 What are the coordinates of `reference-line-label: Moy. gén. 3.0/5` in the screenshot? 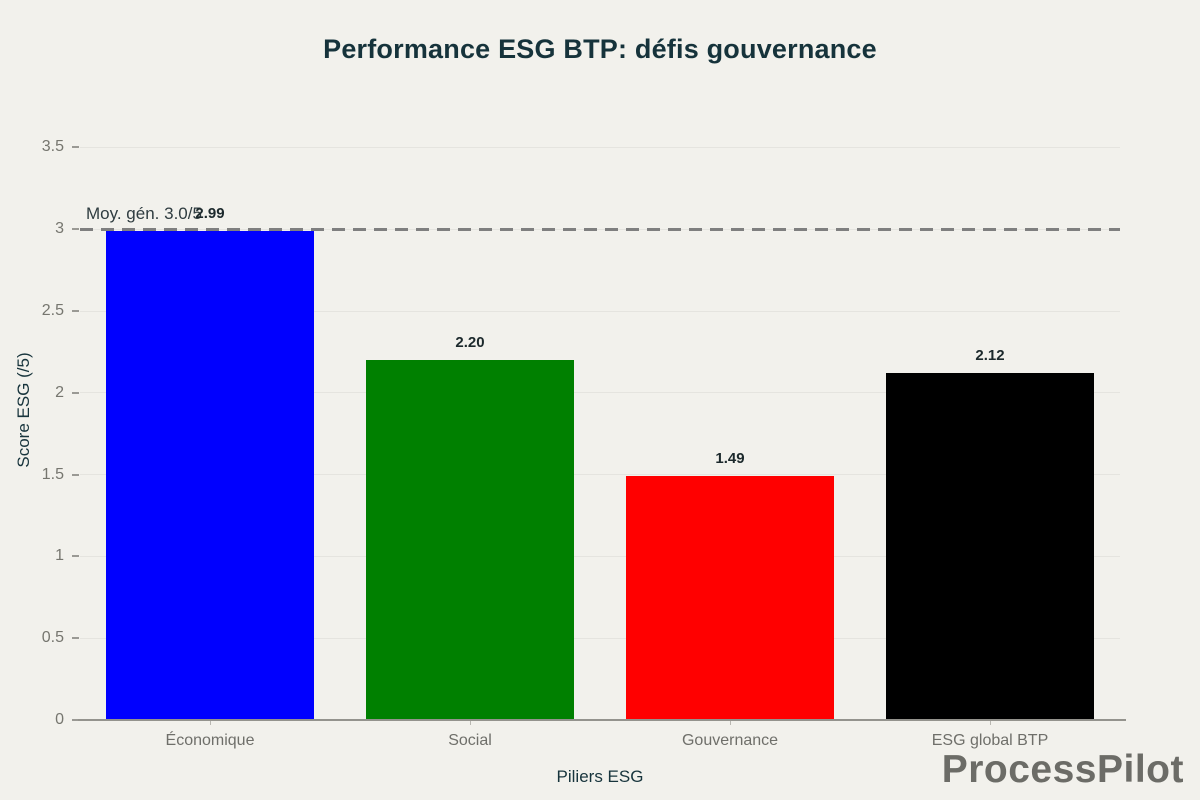 It's located at (144, 214).